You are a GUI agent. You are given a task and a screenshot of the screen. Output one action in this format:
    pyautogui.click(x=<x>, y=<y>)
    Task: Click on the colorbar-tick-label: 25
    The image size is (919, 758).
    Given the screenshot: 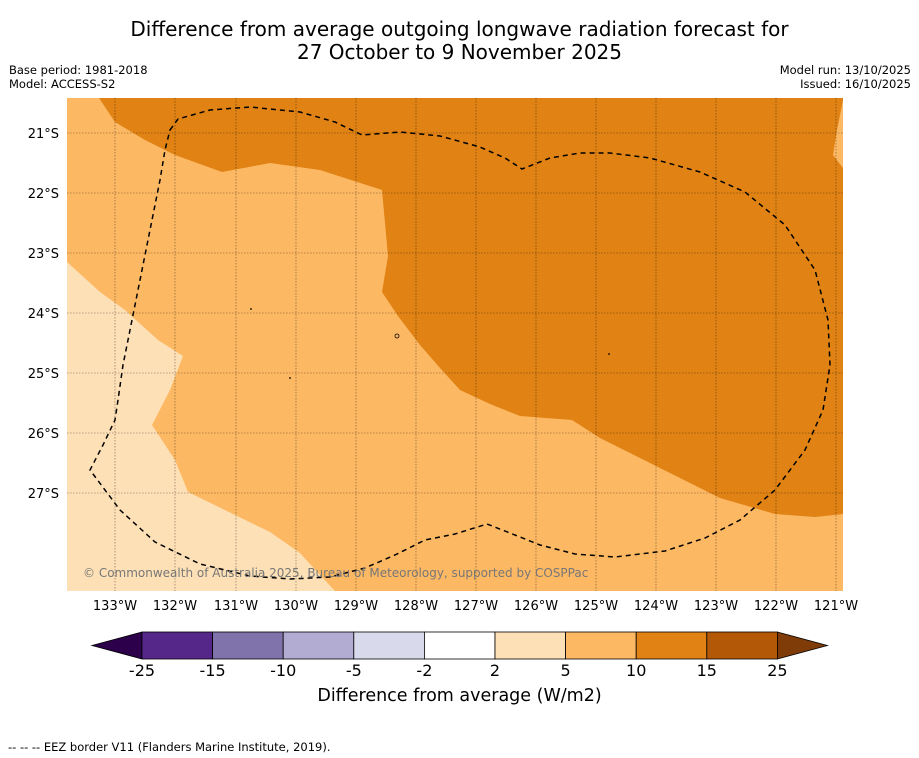 What is the action you would take?
    pyautogui.click(x=777, y=670)
    